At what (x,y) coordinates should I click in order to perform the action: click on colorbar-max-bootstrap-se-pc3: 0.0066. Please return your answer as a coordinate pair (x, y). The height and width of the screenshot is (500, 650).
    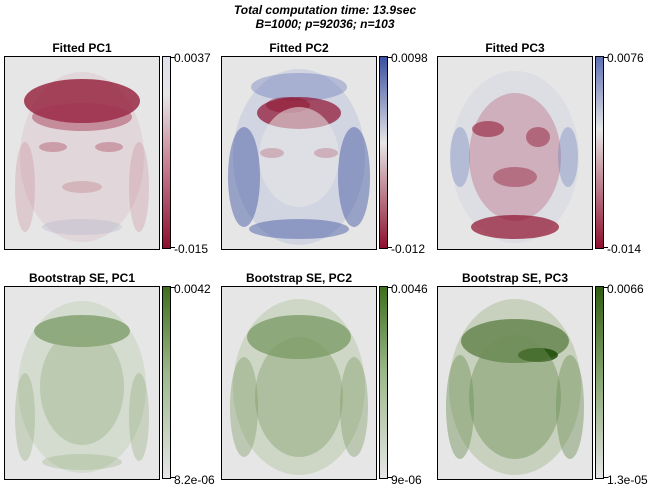
    Looking at the image, I should click on (625, 289).